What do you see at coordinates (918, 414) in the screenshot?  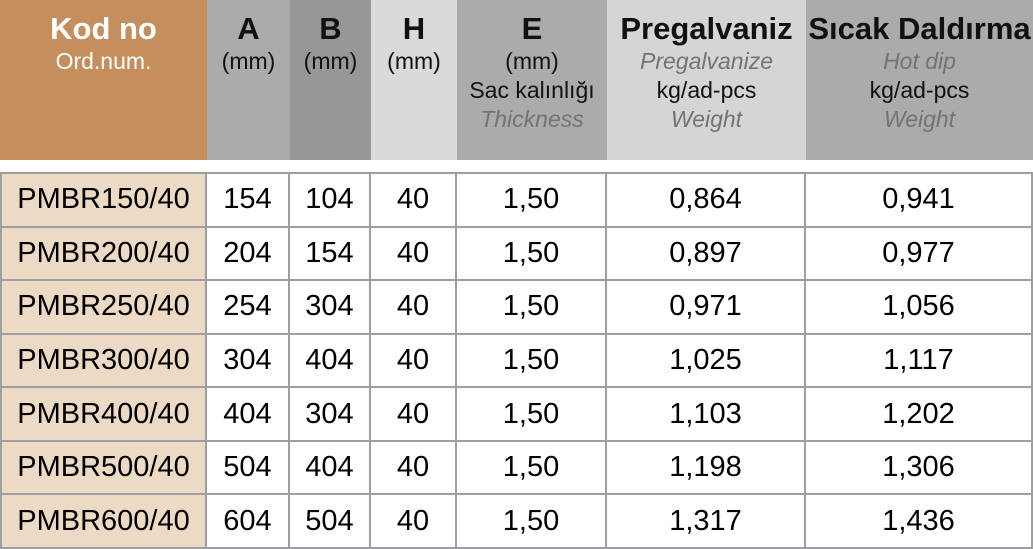 I see `cell-hotdip-weight: 1,202` at bounding box center [918, 414].